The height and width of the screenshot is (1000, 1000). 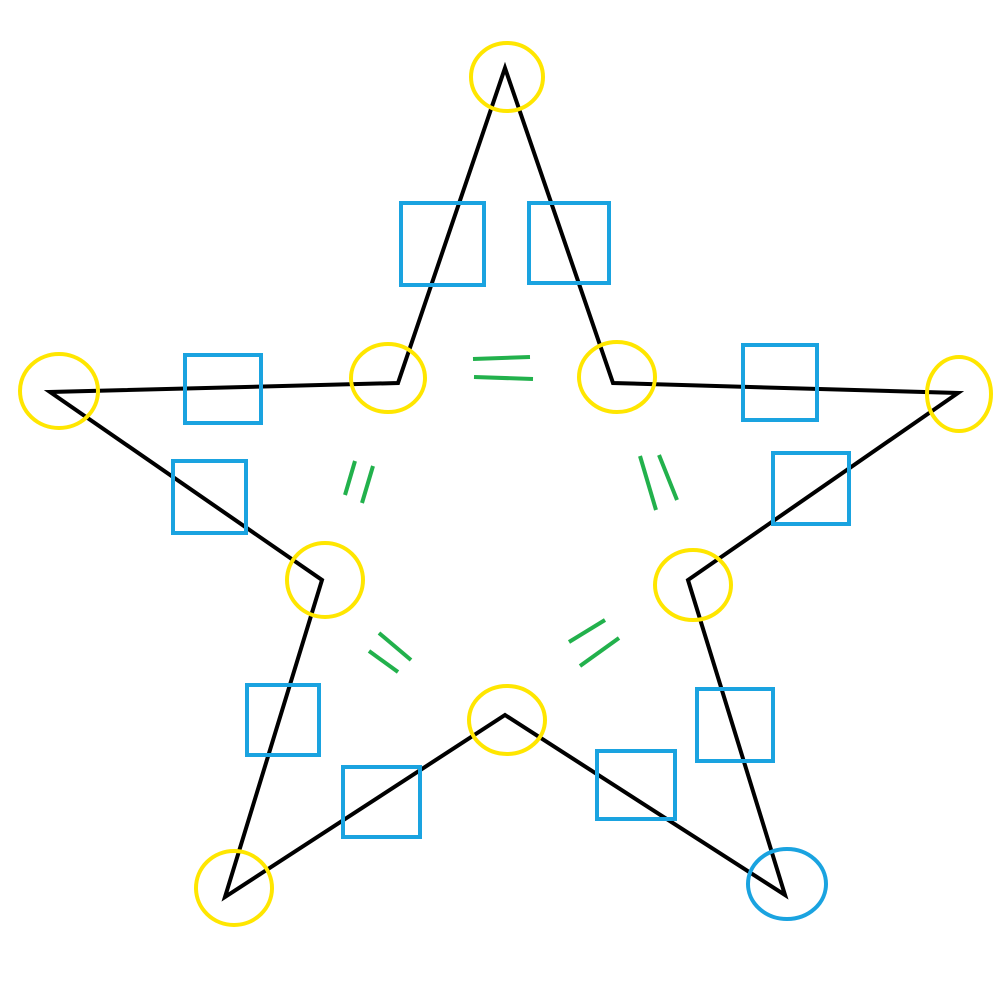 I want to click on equal-mark-upper-left, so click(x=359, y=482).